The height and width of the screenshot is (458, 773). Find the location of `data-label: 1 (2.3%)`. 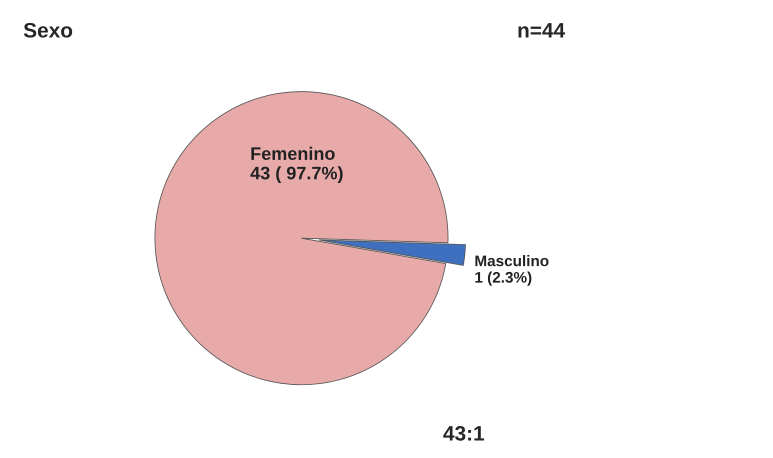

data-label: 1 (2.3%) is located at coordinates (503, 279).